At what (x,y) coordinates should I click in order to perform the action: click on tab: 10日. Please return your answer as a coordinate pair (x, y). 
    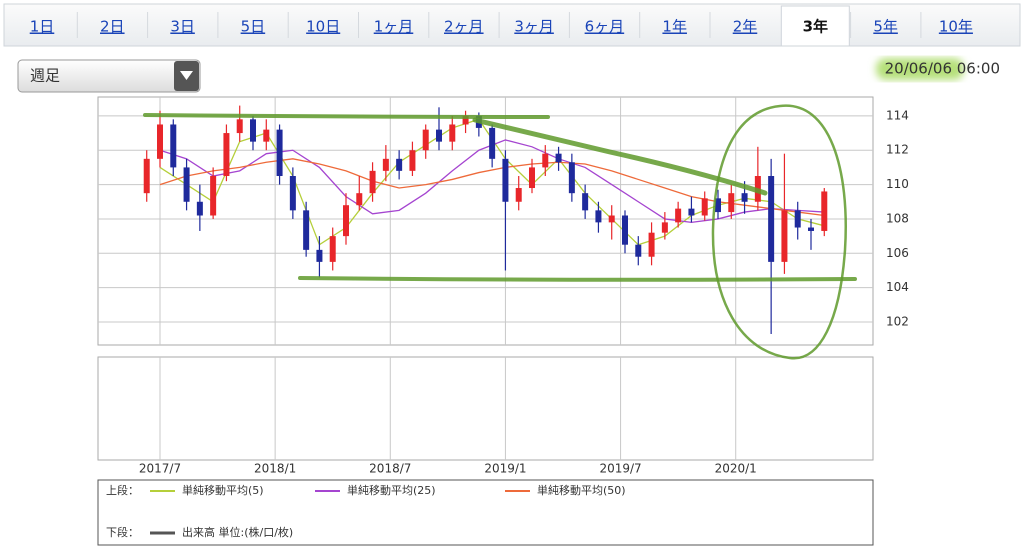
    Looking at the image, I should click on (323, 27).